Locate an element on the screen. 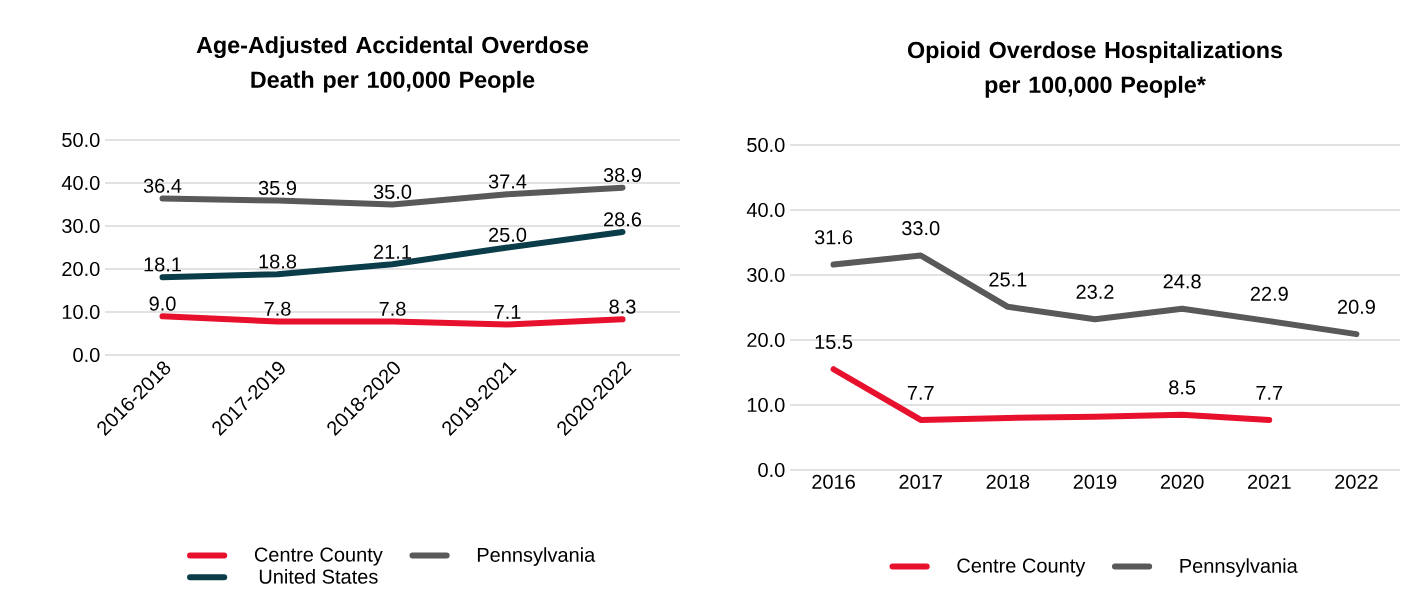 The height and width of the screenshot is (616, 1403). data-label: 21.1 is located at coordinates (392, 251).